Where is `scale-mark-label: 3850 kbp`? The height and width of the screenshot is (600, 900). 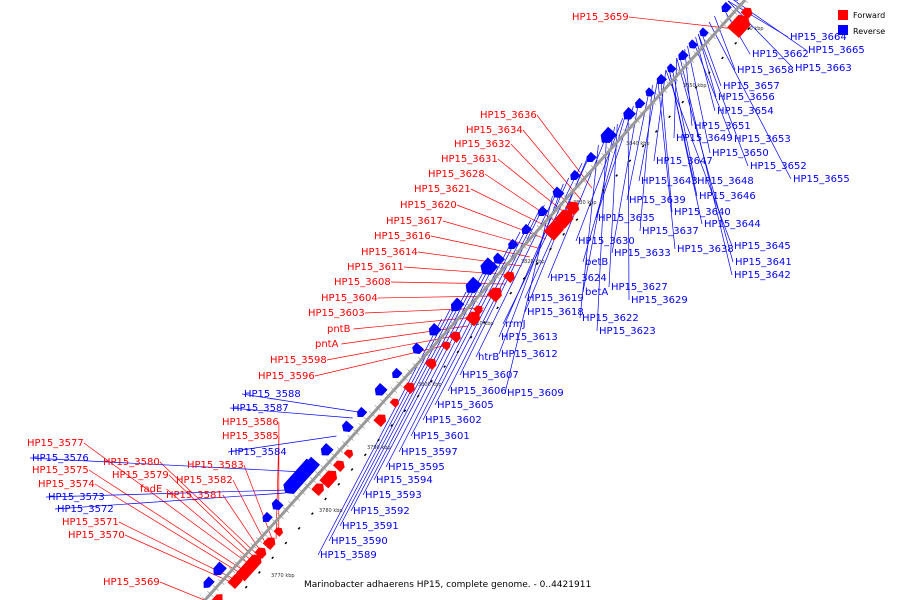 scale-mark-label: 3850 kbp is located at coordinates (695, 86).